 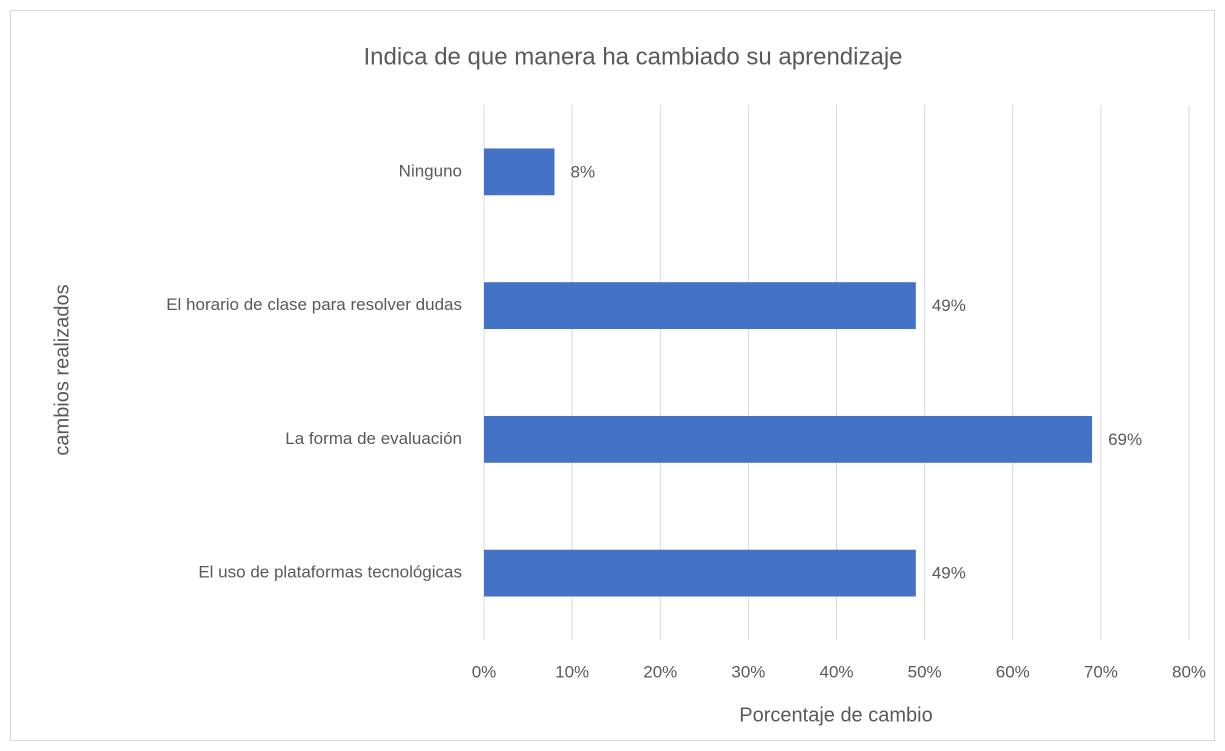 I want to click on x-tick-label: 60%, so click(x=1013, y=671).